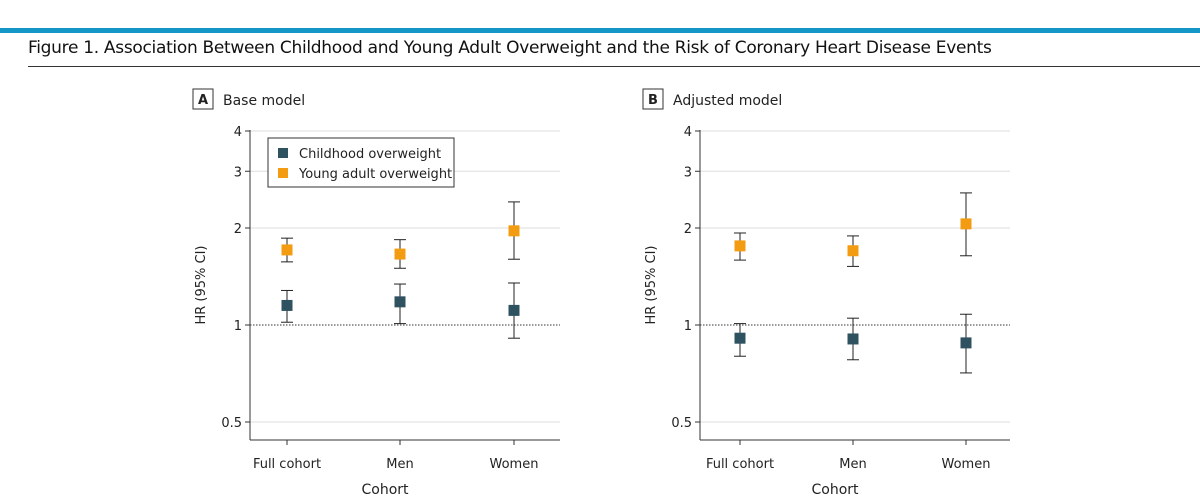  I want to click on panel-letter: A, so click(203, 100).